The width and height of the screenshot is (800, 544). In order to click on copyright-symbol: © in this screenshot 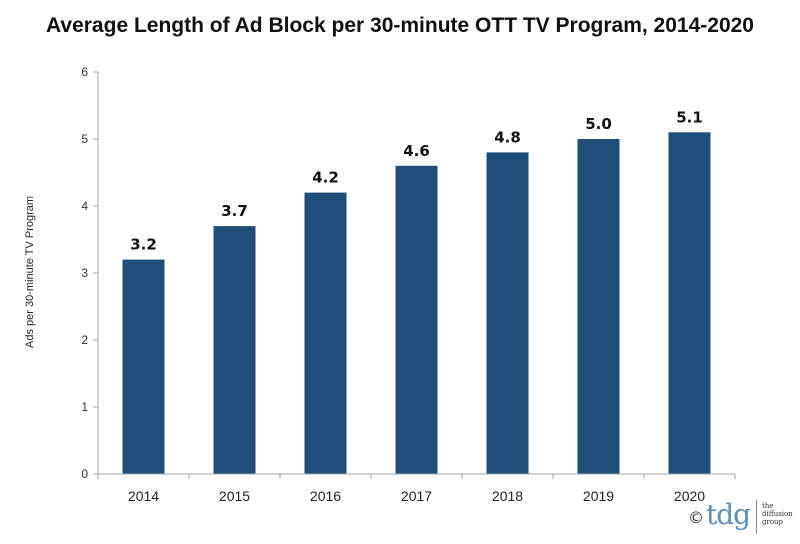, I will do `click(696, 517)`.